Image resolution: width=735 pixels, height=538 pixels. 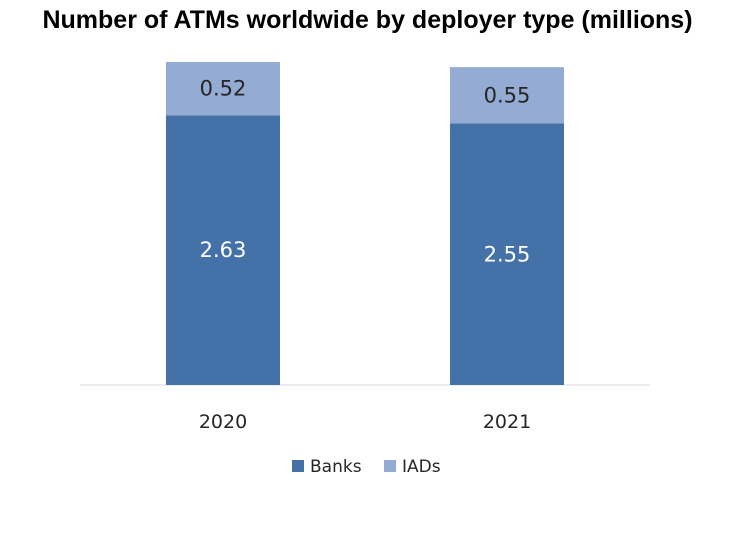 I want to click on bar-iads-2021, so click(x=507, y=95).